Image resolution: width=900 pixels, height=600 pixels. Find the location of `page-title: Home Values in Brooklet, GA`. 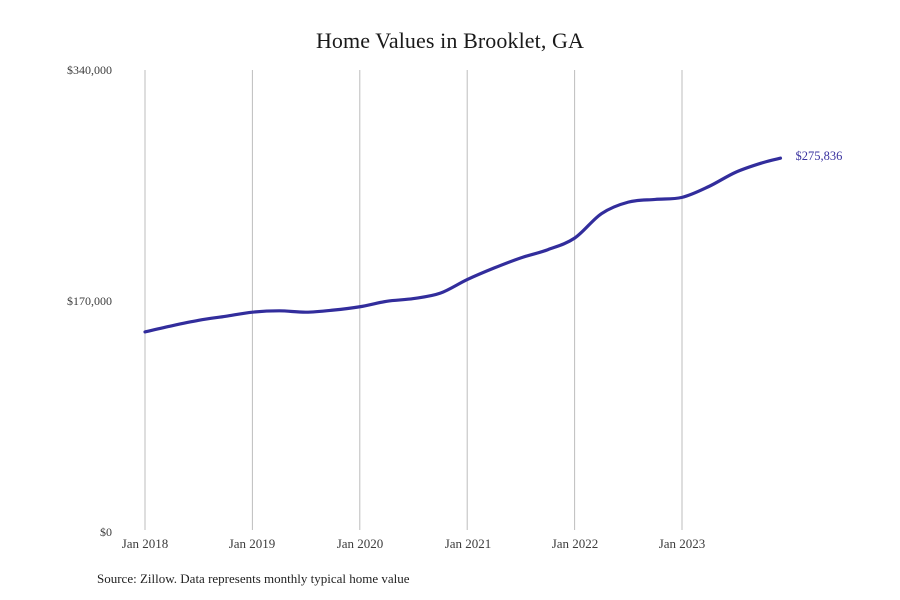

page-title: Home Values in Brooklet, GA is located at coordinates (450, 40).